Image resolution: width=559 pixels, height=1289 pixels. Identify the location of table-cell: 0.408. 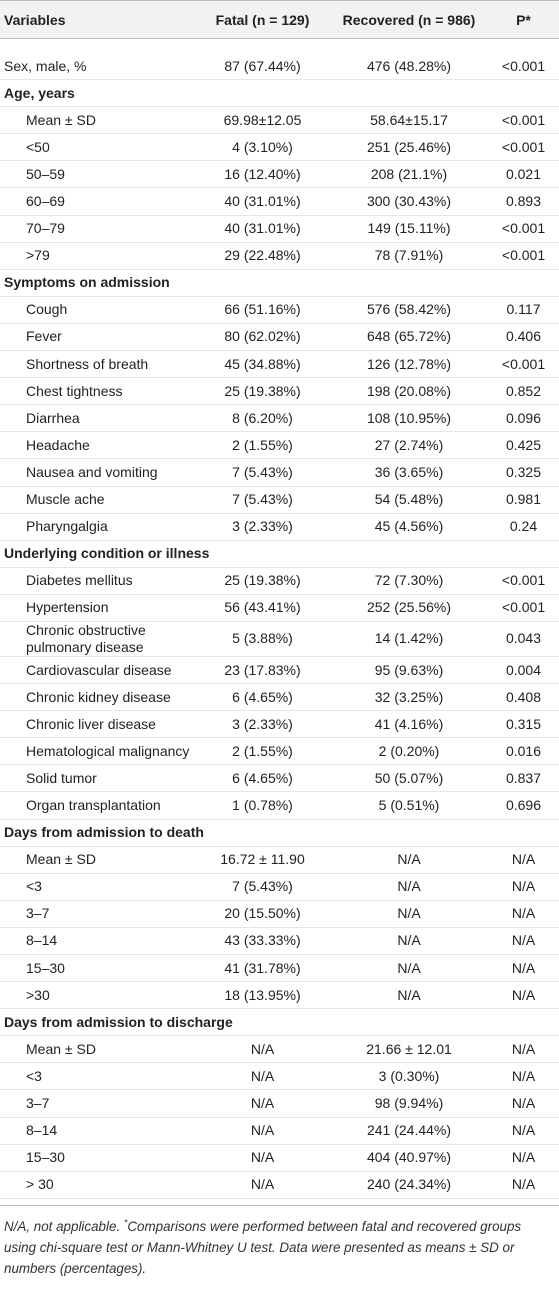
(523, 697).